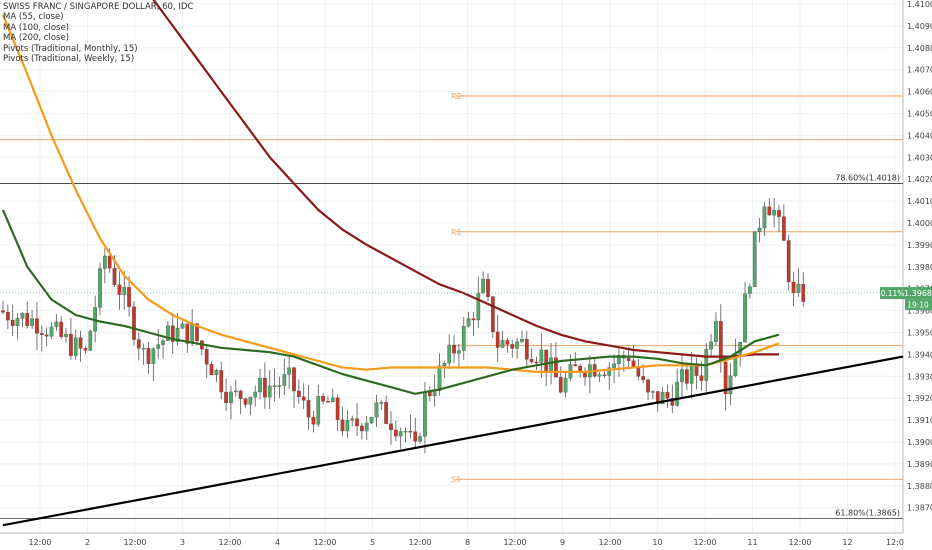  Describe the element at coordinates (33, 17) in the screenshot. I see `legend-ma55: MA (55, close)` at that location.